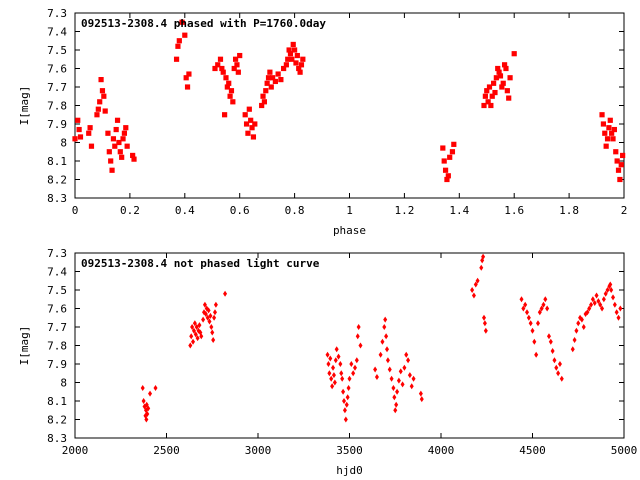 This screenshot has height=480, width=640. What do you see at coordinates (57, 50) in the screenshot?
I see `y-tick-label: 7.5` at bounding box center [57, 50].